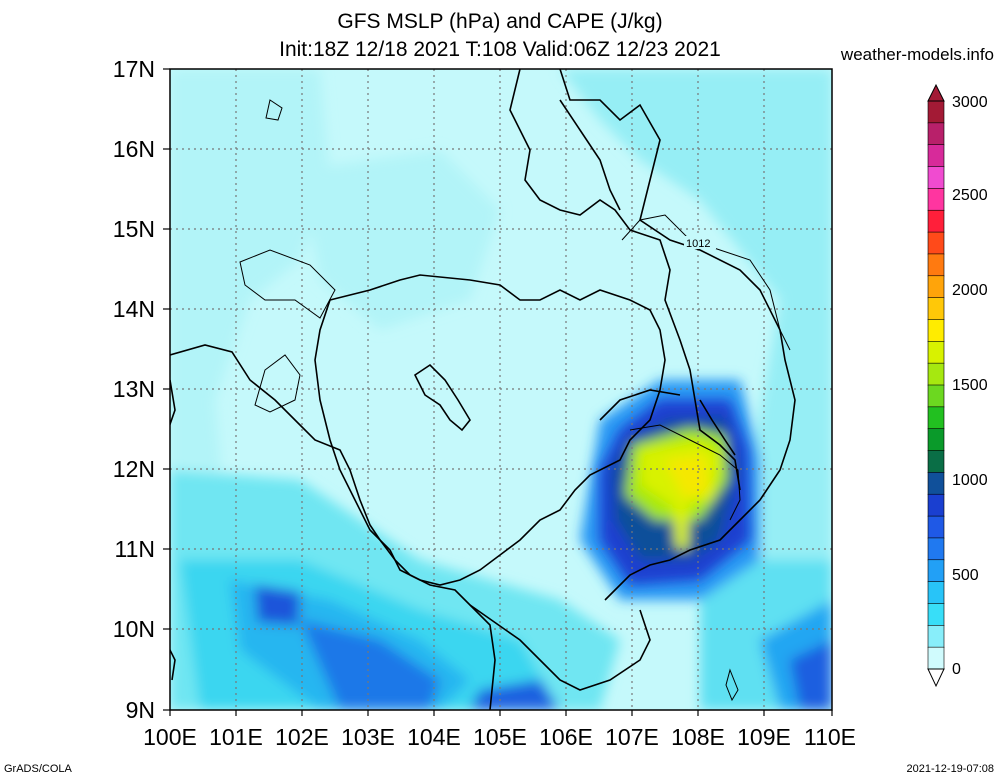 The height and width of the screenshot is (779, 1000). What do you see at coordinates (566, 737) in the screenshot?
I see `lon-label: 106E` at bounding box center [566, 737].